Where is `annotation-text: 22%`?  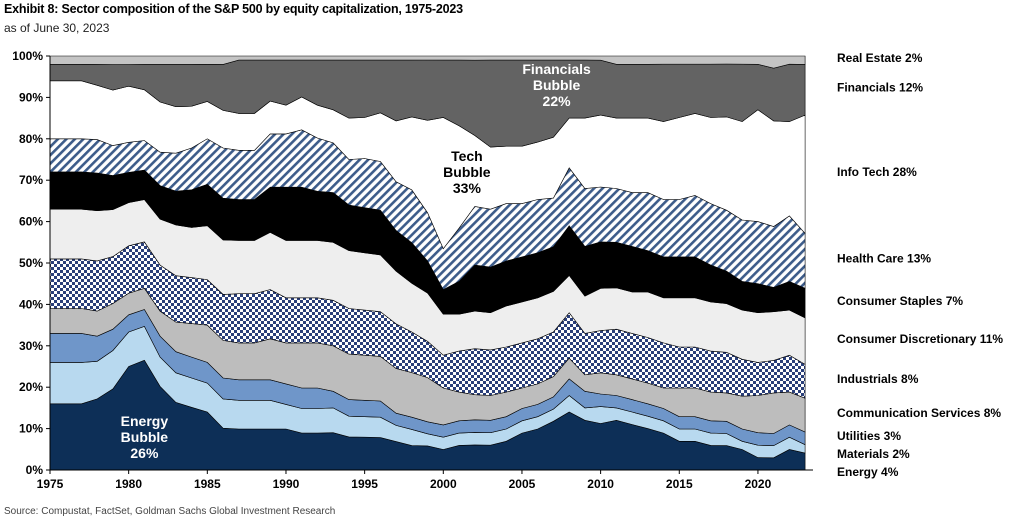
annotation-text: 22% is located at coordinates (557, 101).